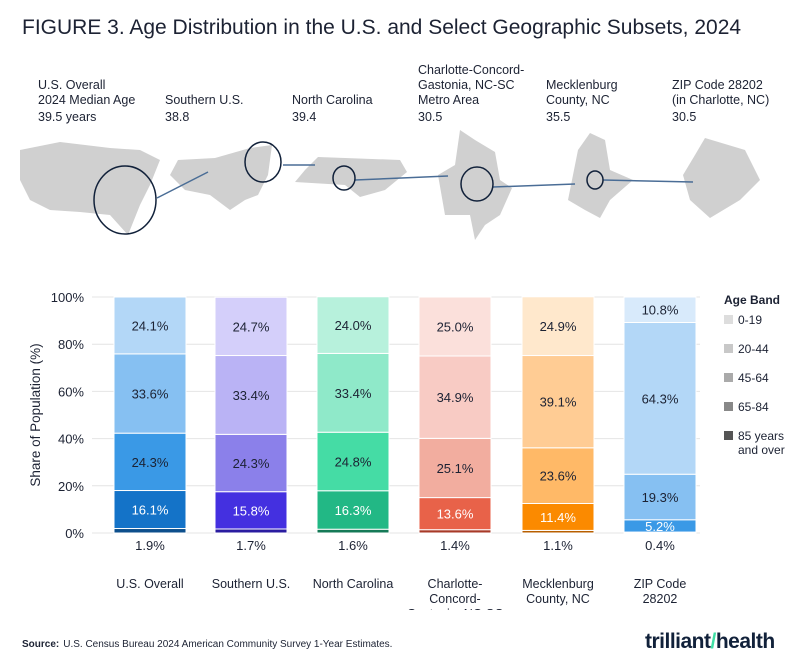 This screenshot has width=800, height=667. I want to click on trilliant-health-logo: trilliant/health, so click(710, 641).